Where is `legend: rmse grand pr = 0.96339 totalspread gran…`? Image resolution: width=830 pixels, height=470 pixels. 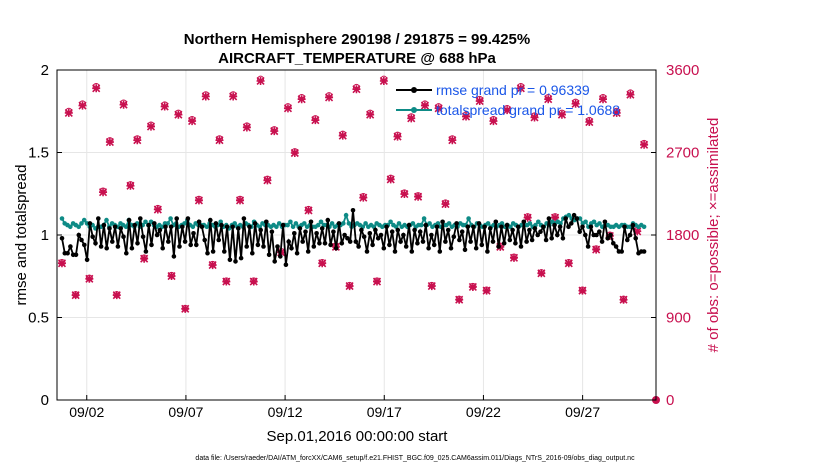 legend: rmse grand pr = 0.96339 totalspread gran… is located at coordinates (508, 100).